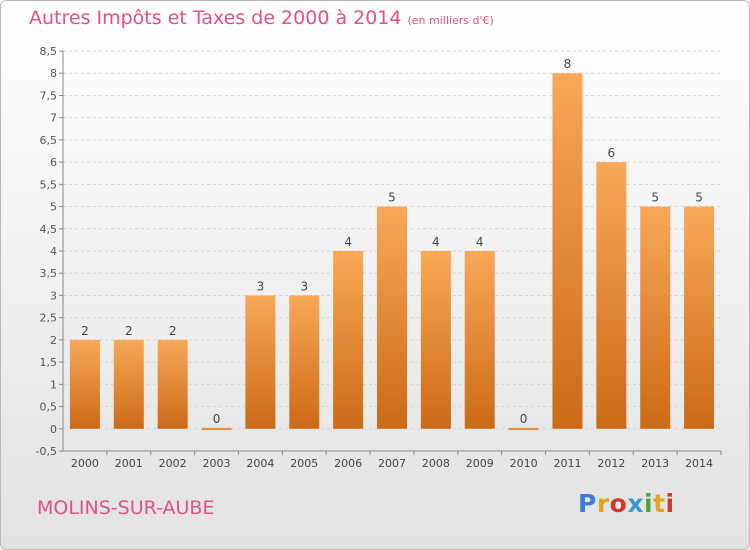 The width and height of the screenshot is (750, 550). Describe the element at coordinates (435, 340) in the screenshot. I see `bar-2008` at that location.